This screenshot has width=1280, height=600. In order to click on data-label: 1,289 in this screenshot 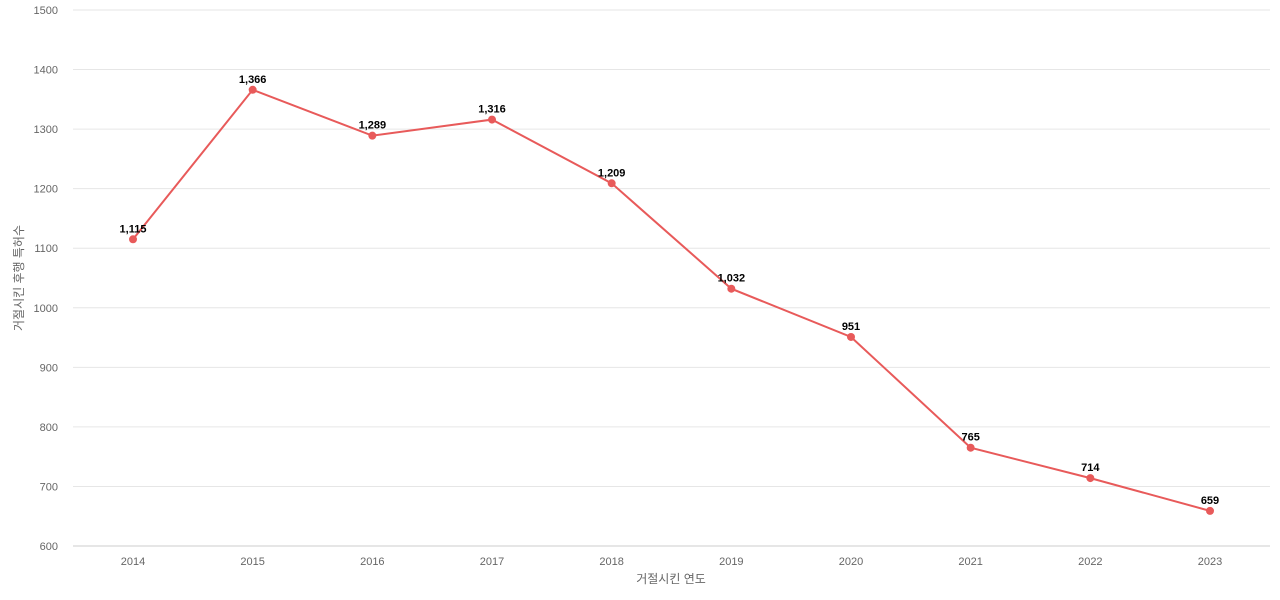, I will do `click(373, 126)`.